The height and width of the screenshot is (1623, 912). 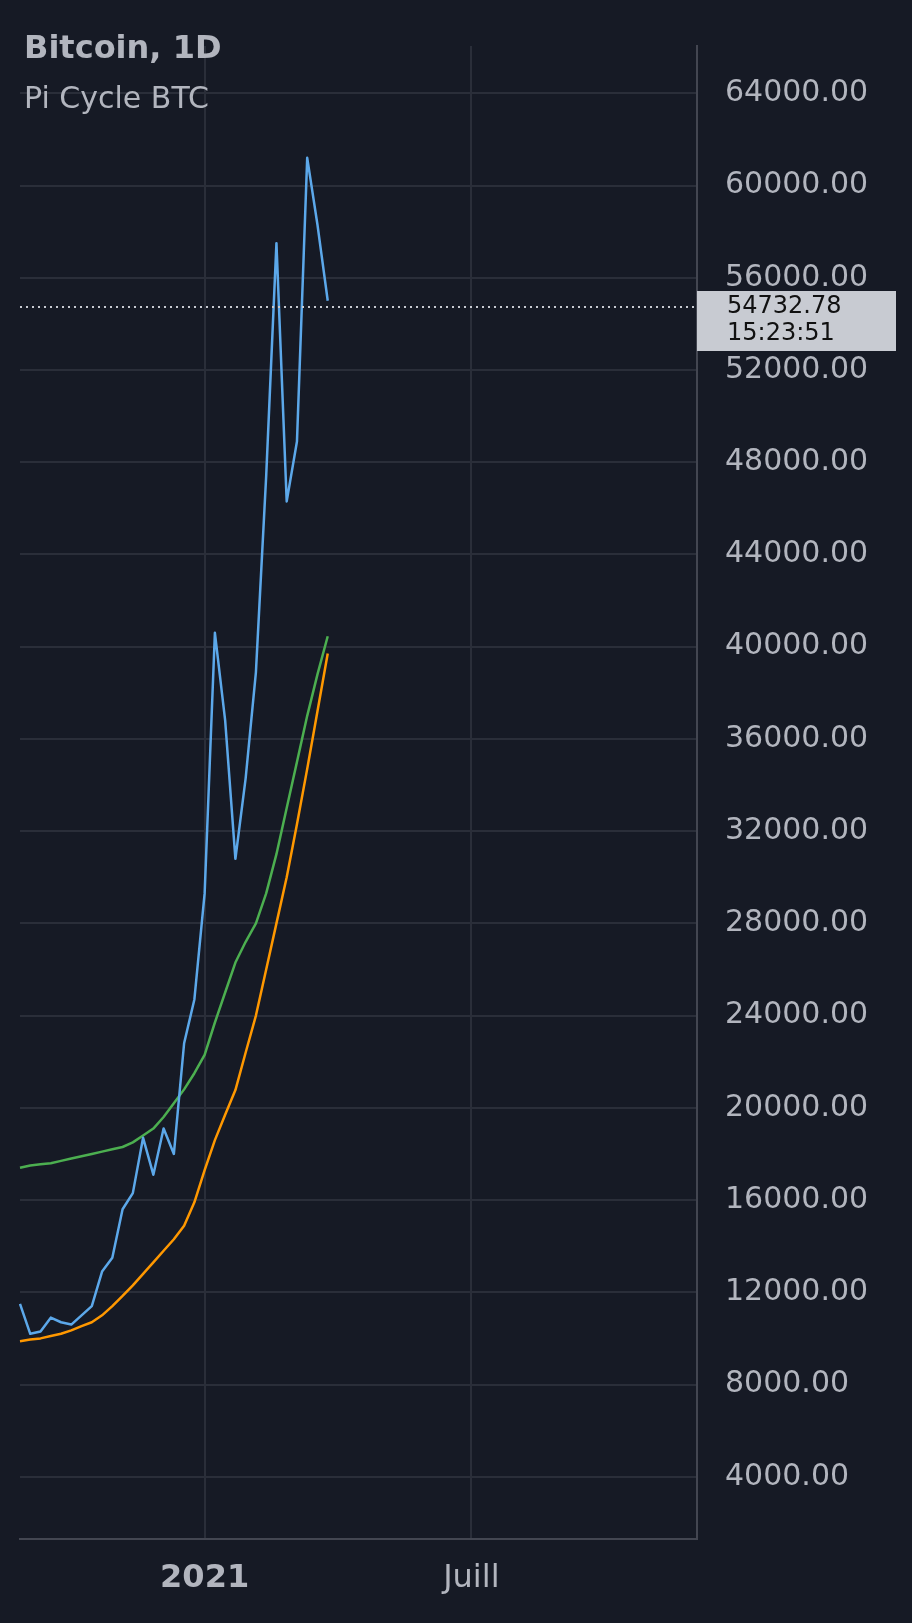 What do you see at coordinates (797, 736) in the screenshot?
I see `y-tick-label: 36000.00` at bounding box center [797, 736].